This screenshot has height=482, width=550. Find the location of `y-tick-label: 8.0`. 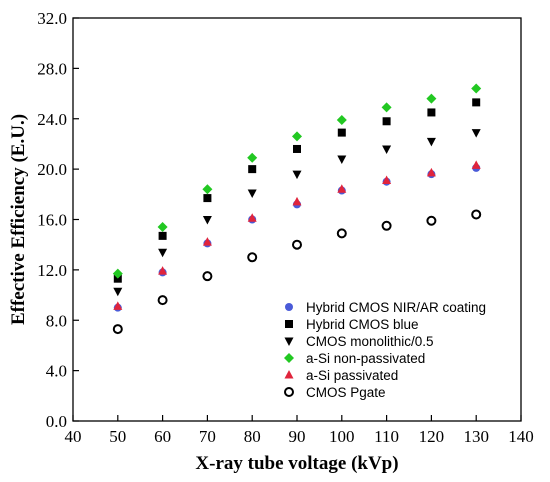

y-tick-label: 8.0 is located at coordinates (56, 320).